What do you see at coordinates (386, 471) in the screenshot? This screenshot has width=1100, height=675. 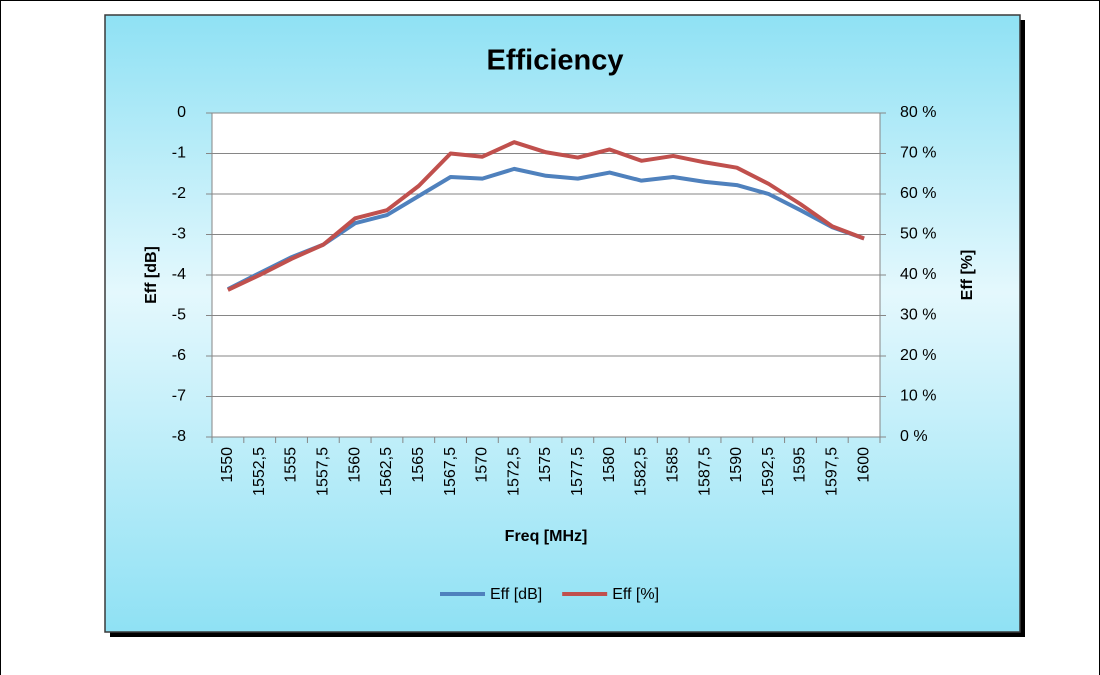 I see `x-tick-label: 1562,5` at bounding box center [386, 471].